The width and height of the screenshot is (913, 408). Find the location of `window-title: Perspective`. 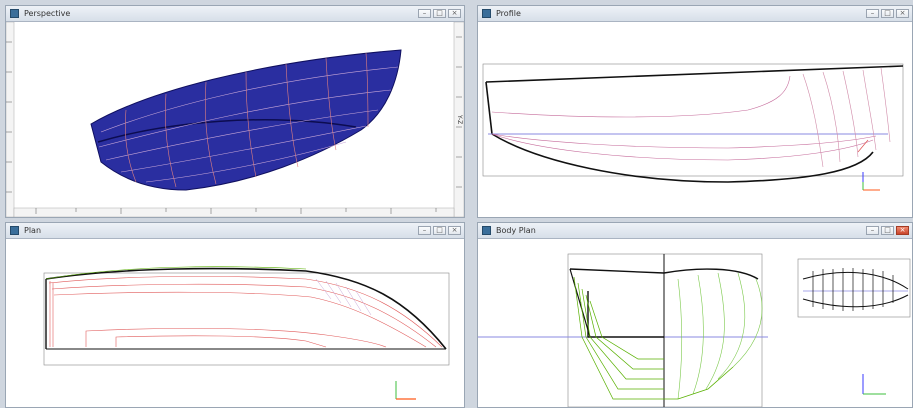

window-title: Perspective is located at coordinates (47, 13).